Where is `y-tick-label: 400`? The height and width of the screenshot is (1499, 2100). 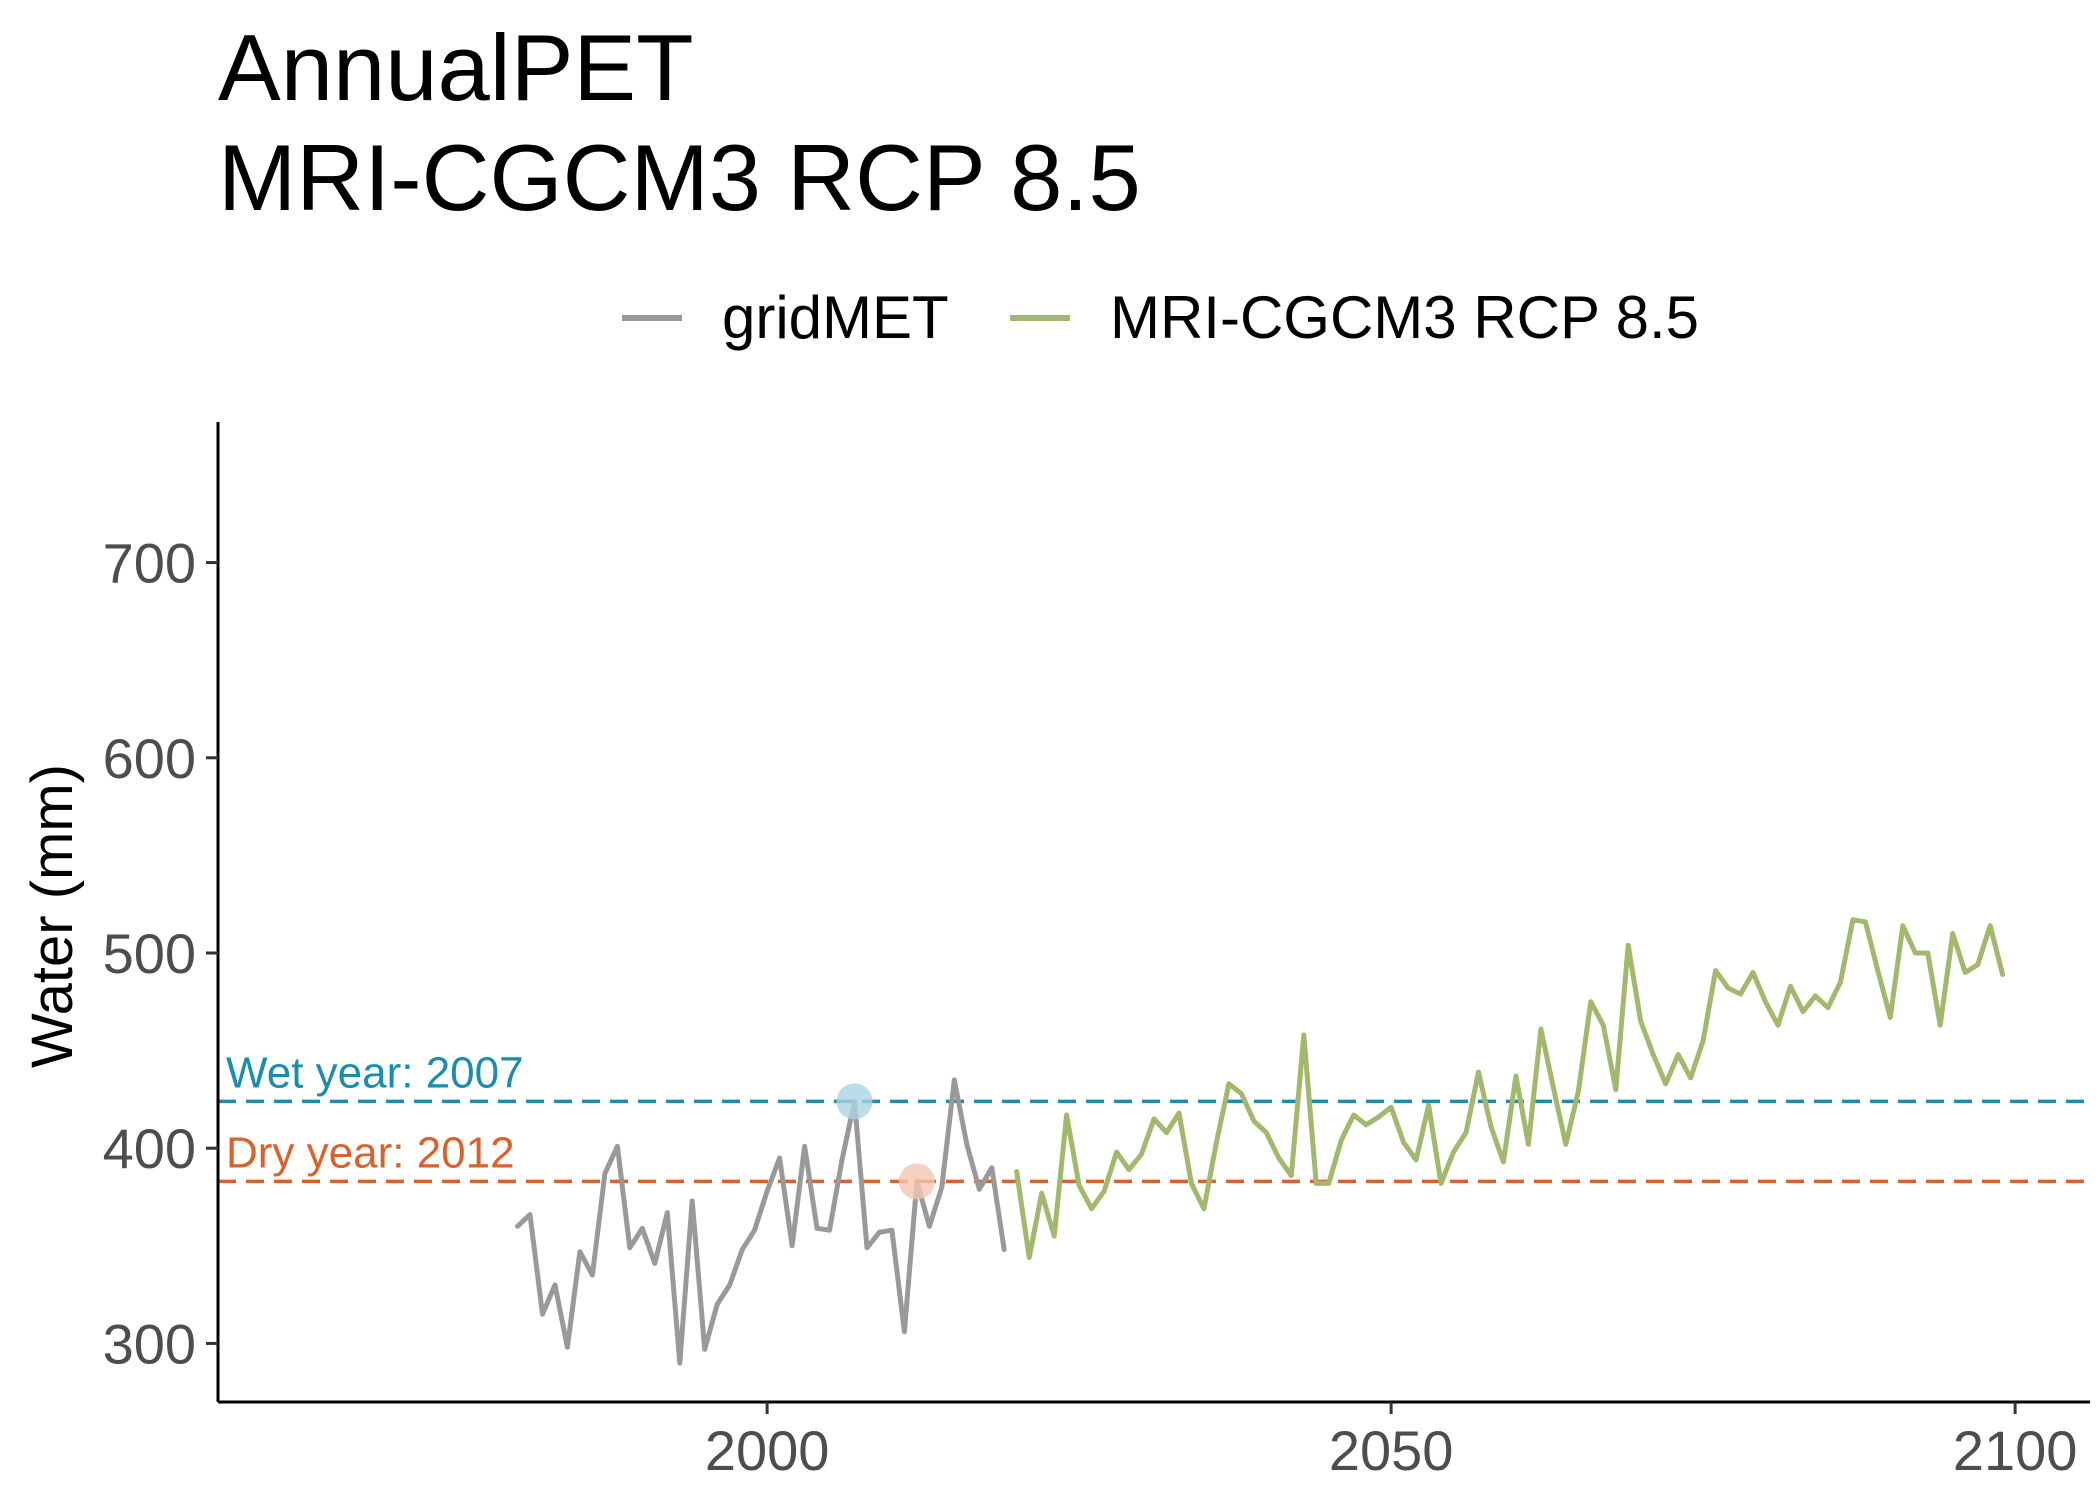 y-tick-label: 400 is located at coordinates (149, 1148).